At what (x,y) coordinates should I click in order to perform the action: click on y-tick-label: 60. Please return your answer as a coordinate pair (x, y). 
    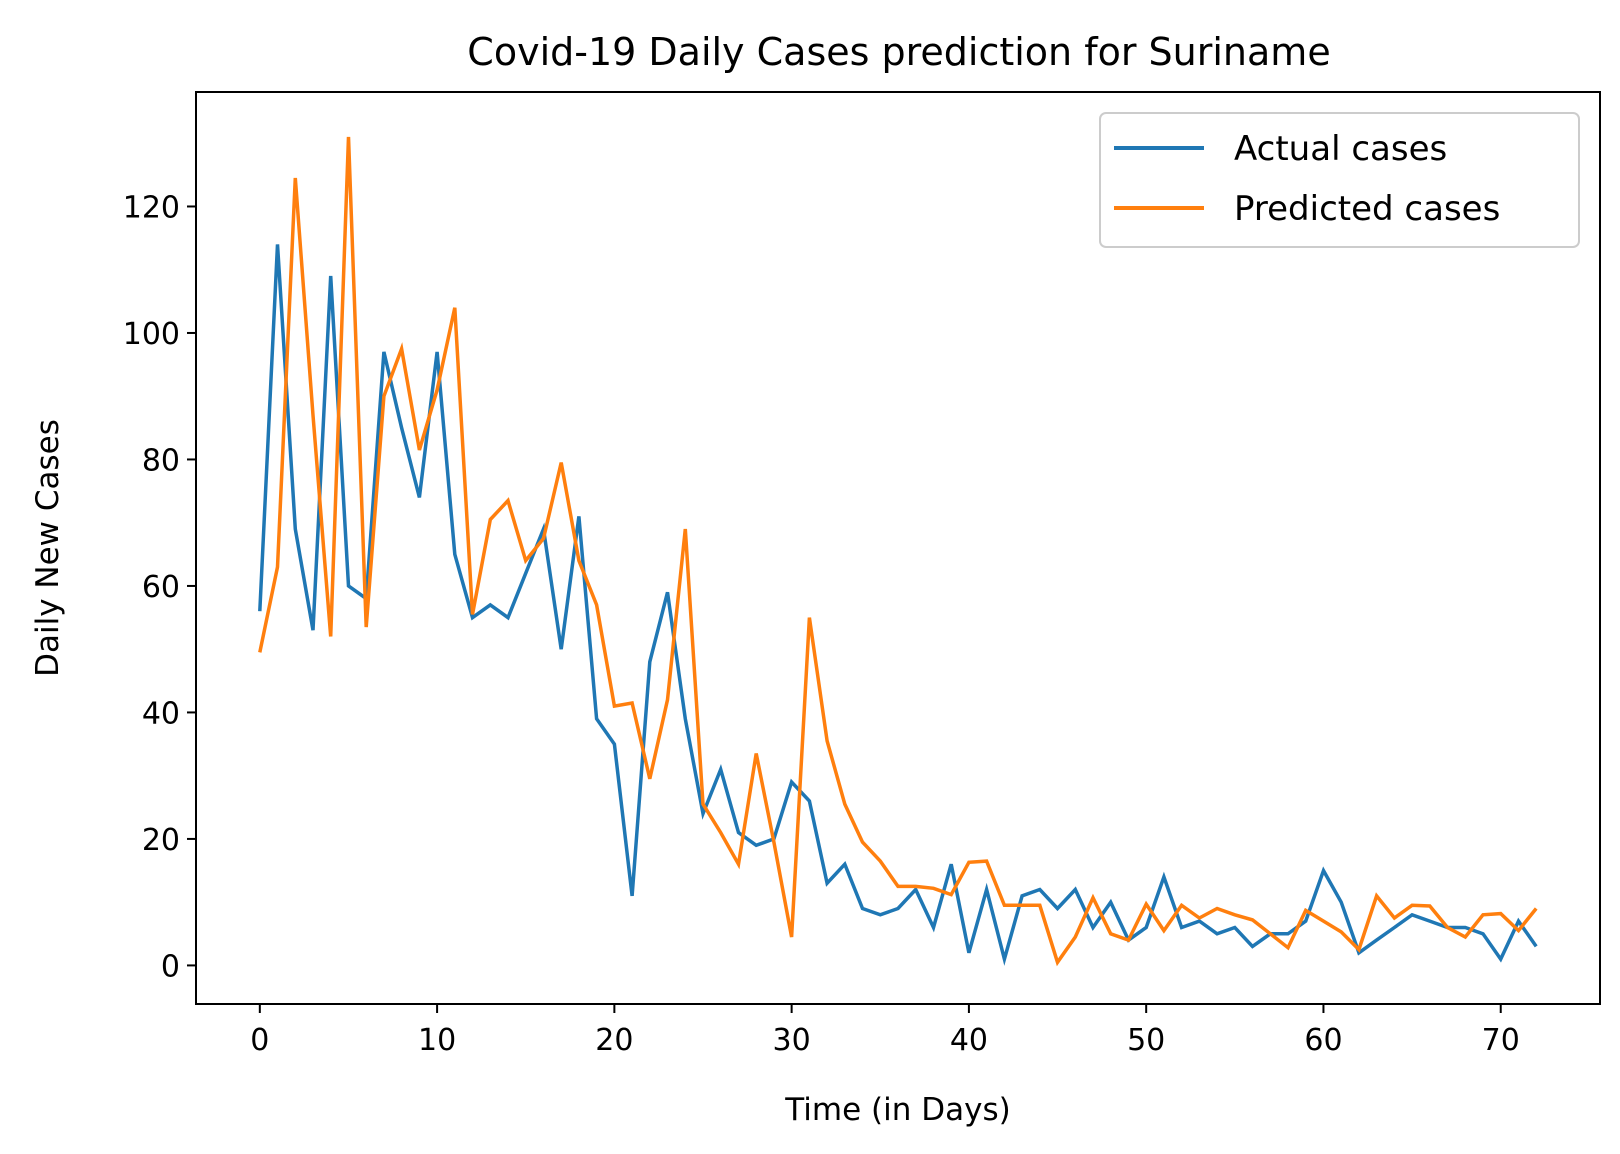
    Looking at the image, I should click on (161, 587).